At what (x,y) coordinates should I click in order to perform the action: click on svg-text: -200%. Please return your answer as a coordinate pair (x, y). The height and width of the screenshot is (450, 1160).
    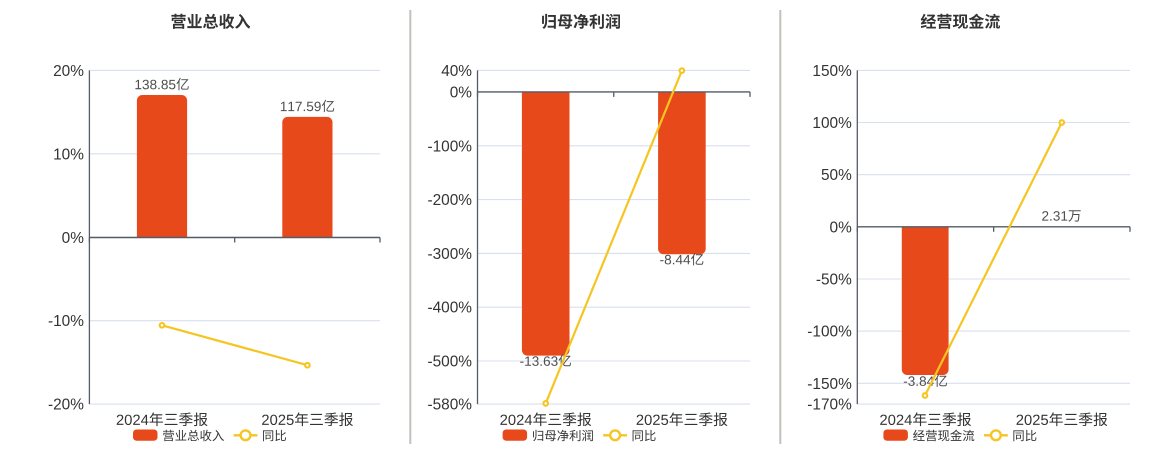
    Looking at the image, I should click on (450, 200).